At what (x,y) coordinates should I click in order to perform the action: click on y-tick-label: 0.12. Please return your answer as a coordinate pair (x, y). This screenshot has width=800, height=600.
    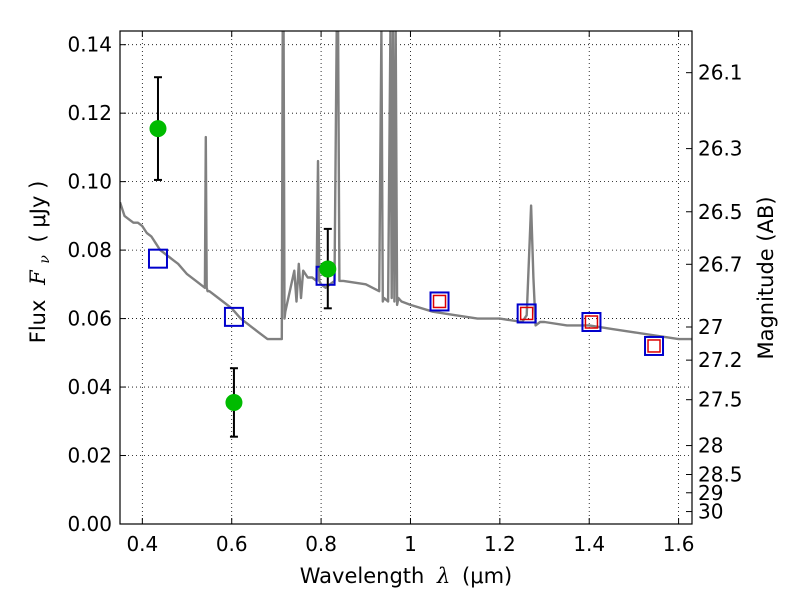
    Looking at the image, I should click on (89, 113).